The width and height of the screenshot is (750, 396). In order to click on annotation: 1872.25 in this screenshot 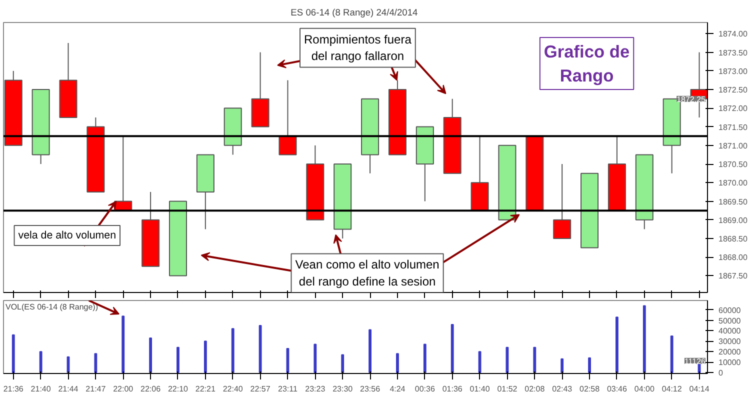, I will do `click(691, 99)`.